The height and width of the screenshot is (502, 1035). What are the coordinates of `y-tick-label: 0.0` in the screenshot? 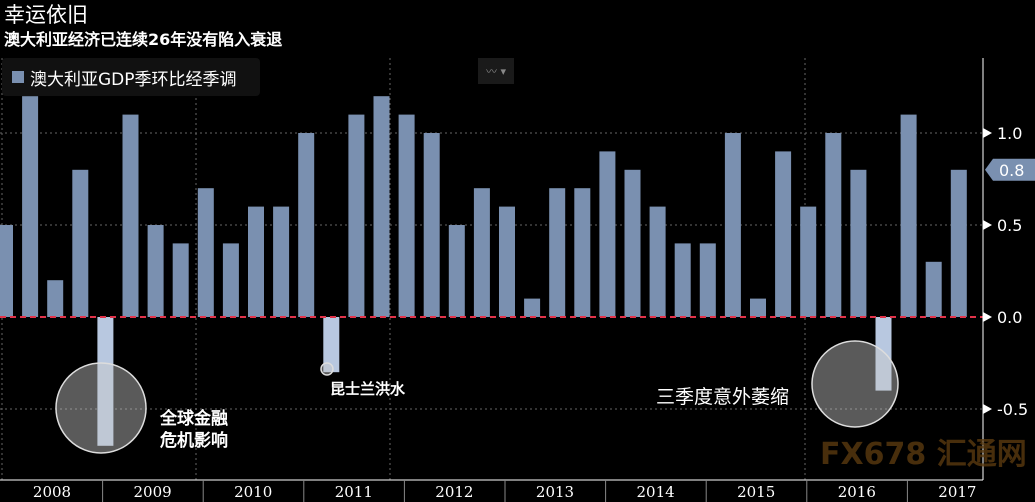 It's located at (1009, 317).